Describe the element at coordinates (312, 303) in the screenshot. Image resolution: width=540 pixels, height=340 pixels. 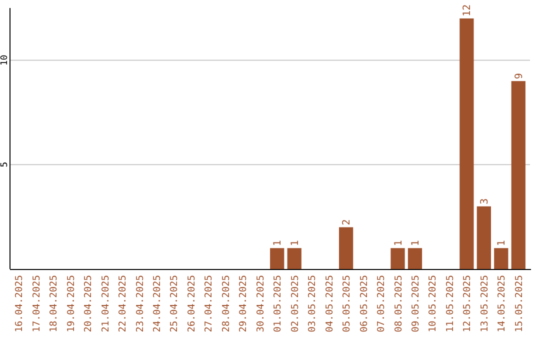
I see `x-tick-label: 03.05.2025` at that location.